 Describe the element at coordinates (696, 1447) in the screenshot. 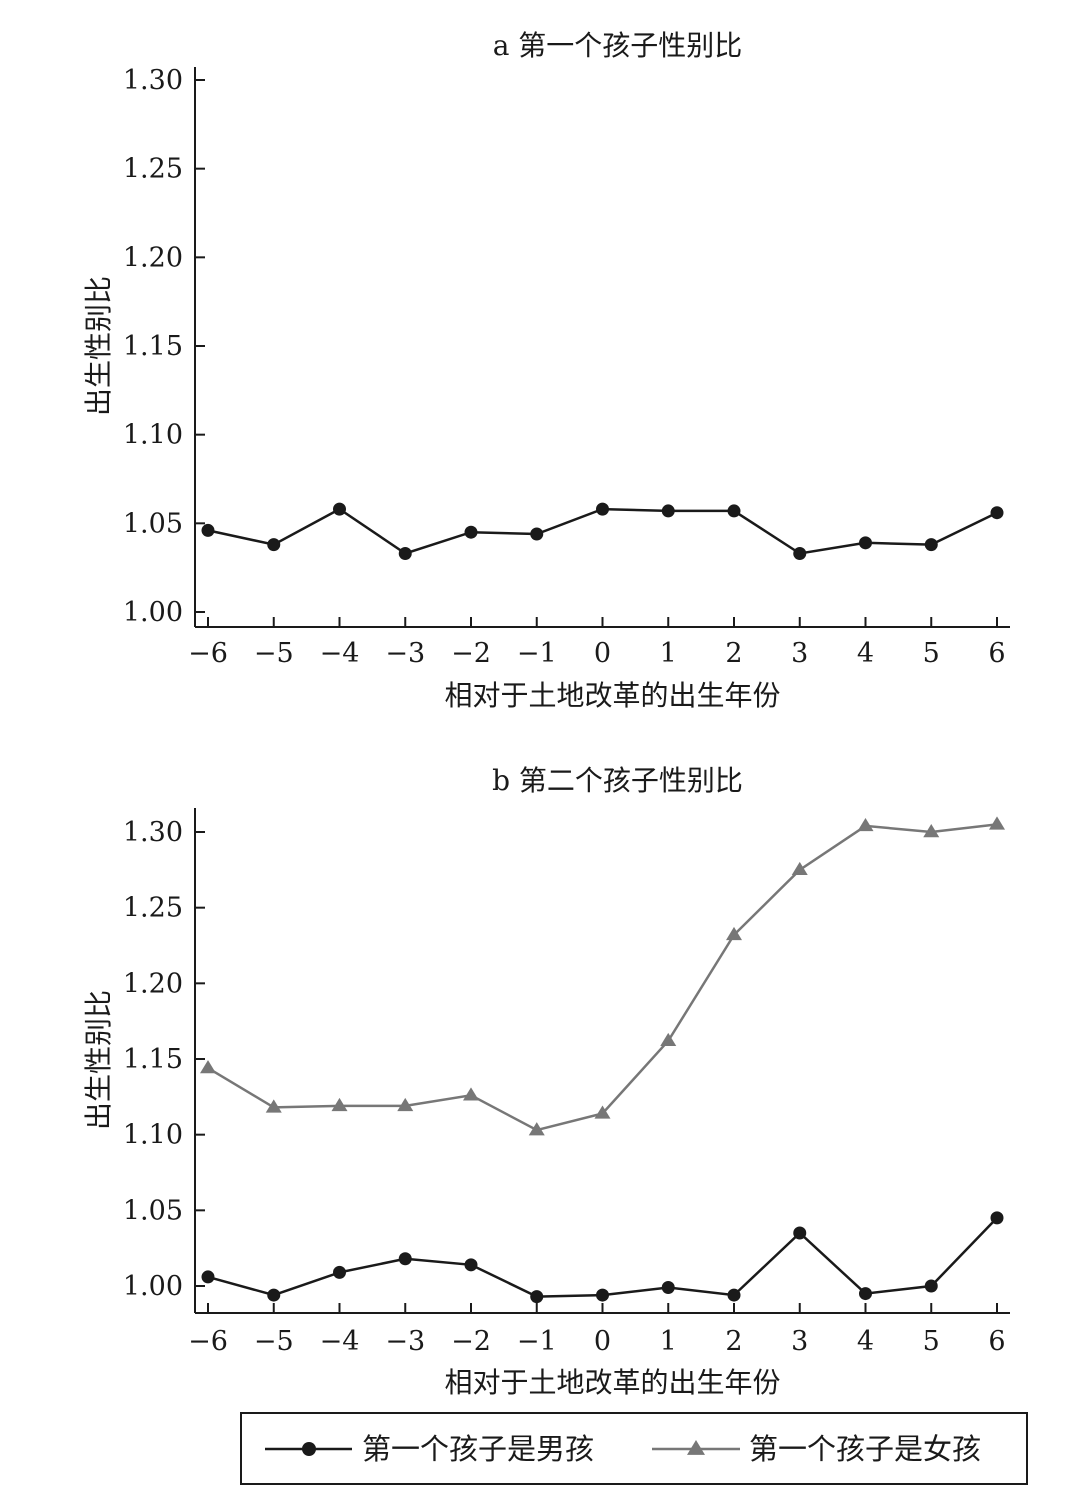

I see `legend-marker-triangle` at that location.